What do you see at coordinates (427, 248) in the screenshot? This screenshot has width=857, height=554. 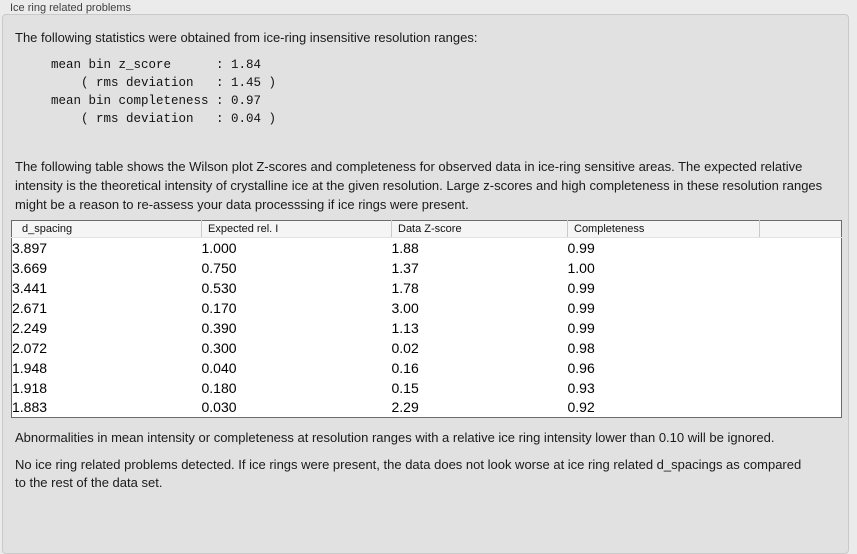 I see `table-row: 3.897 1.000 1.88 0.99` at bounding box center [427, 248].